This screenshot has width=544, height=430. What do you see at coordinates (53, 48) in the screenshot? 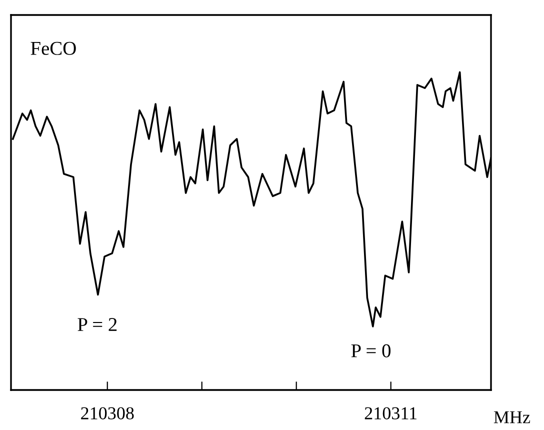
I see `text: FeCO` at bounding box center [53, 48].